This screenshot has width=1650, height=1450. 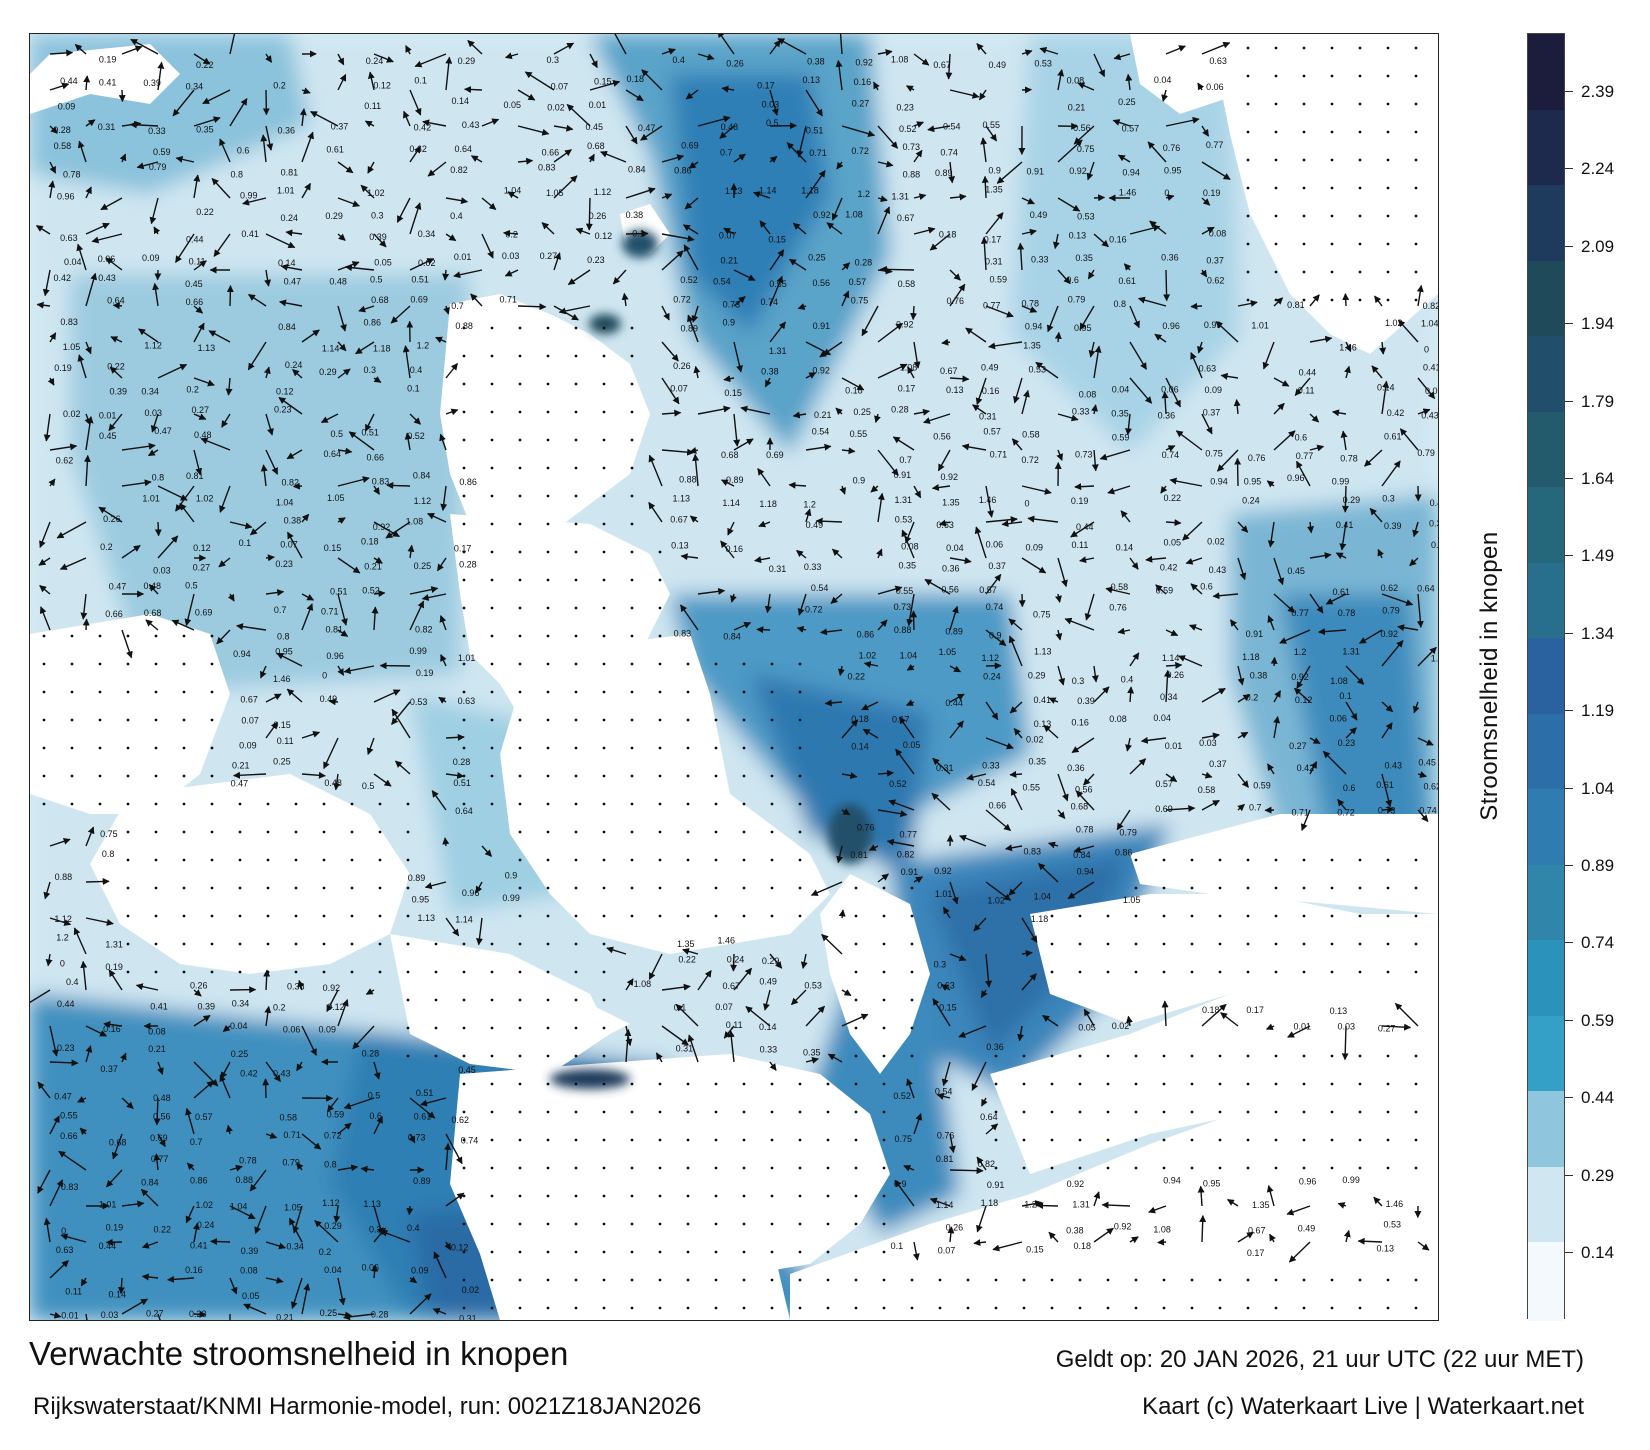 I want to click on speed-value-label: 1.35, so click(x=1032, y=346).